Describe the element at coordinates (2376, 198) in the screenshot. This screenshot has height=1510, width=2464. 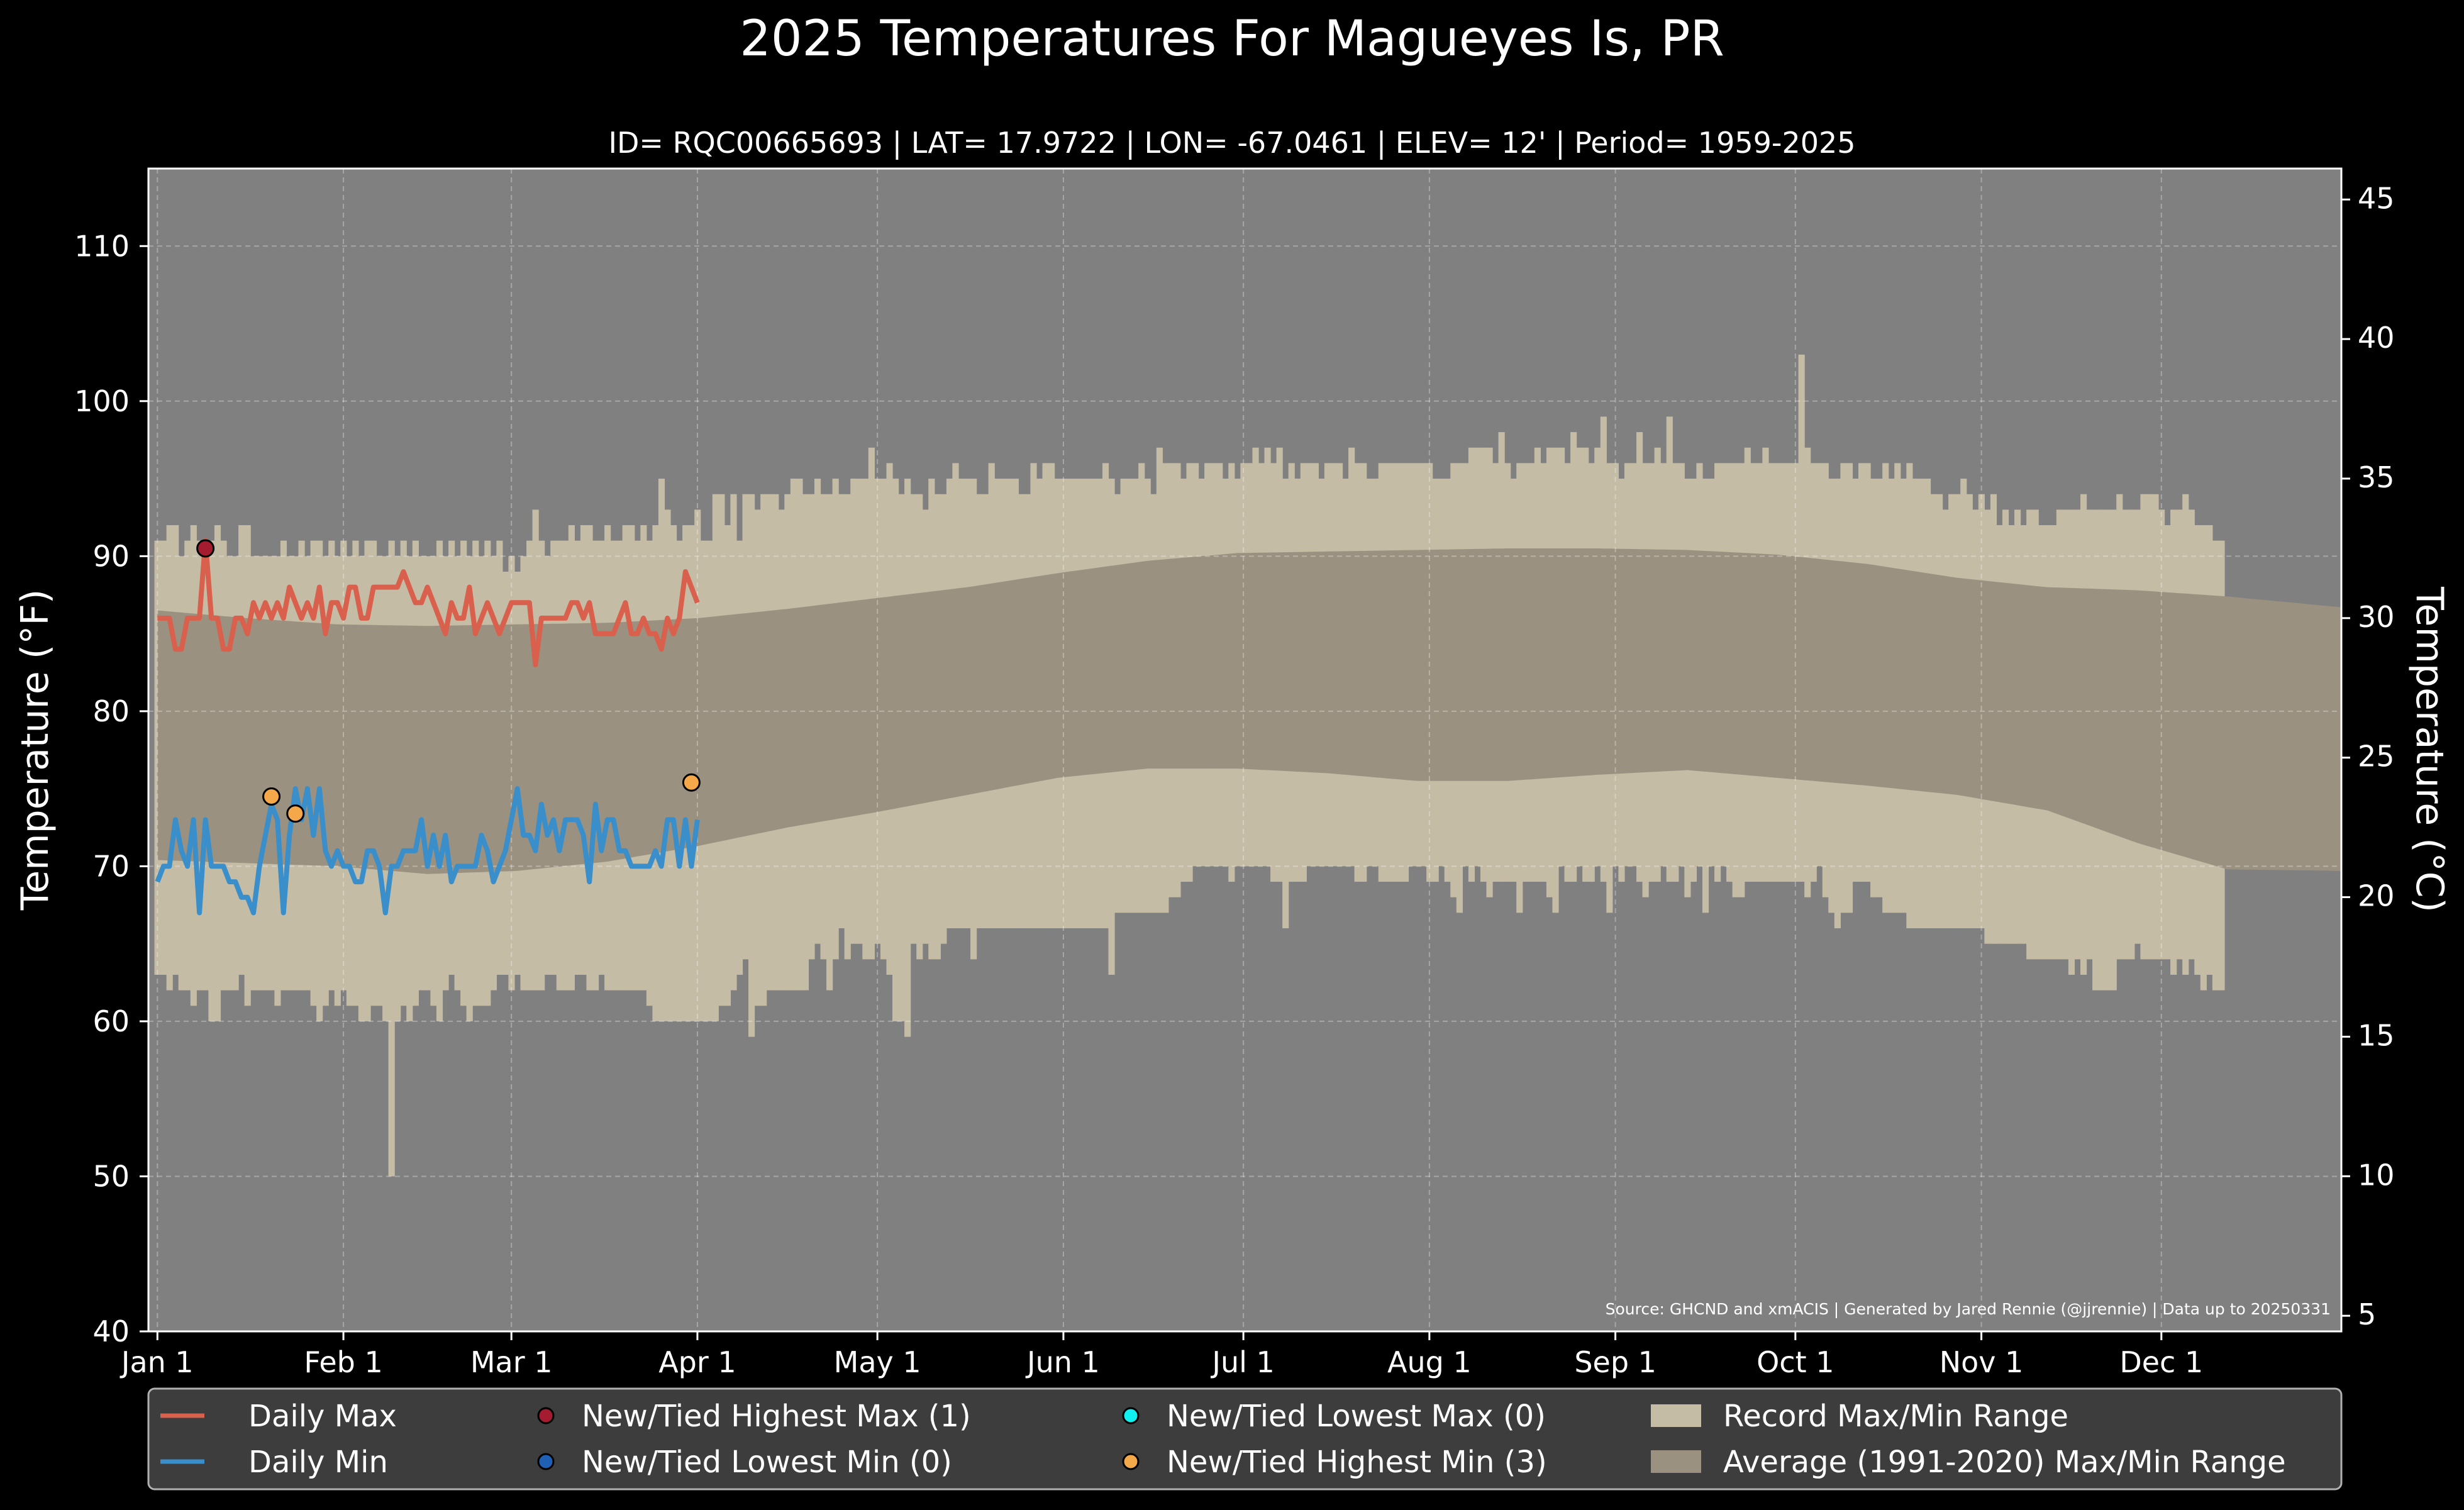
I see `y2-tick-label: 45` at that location.